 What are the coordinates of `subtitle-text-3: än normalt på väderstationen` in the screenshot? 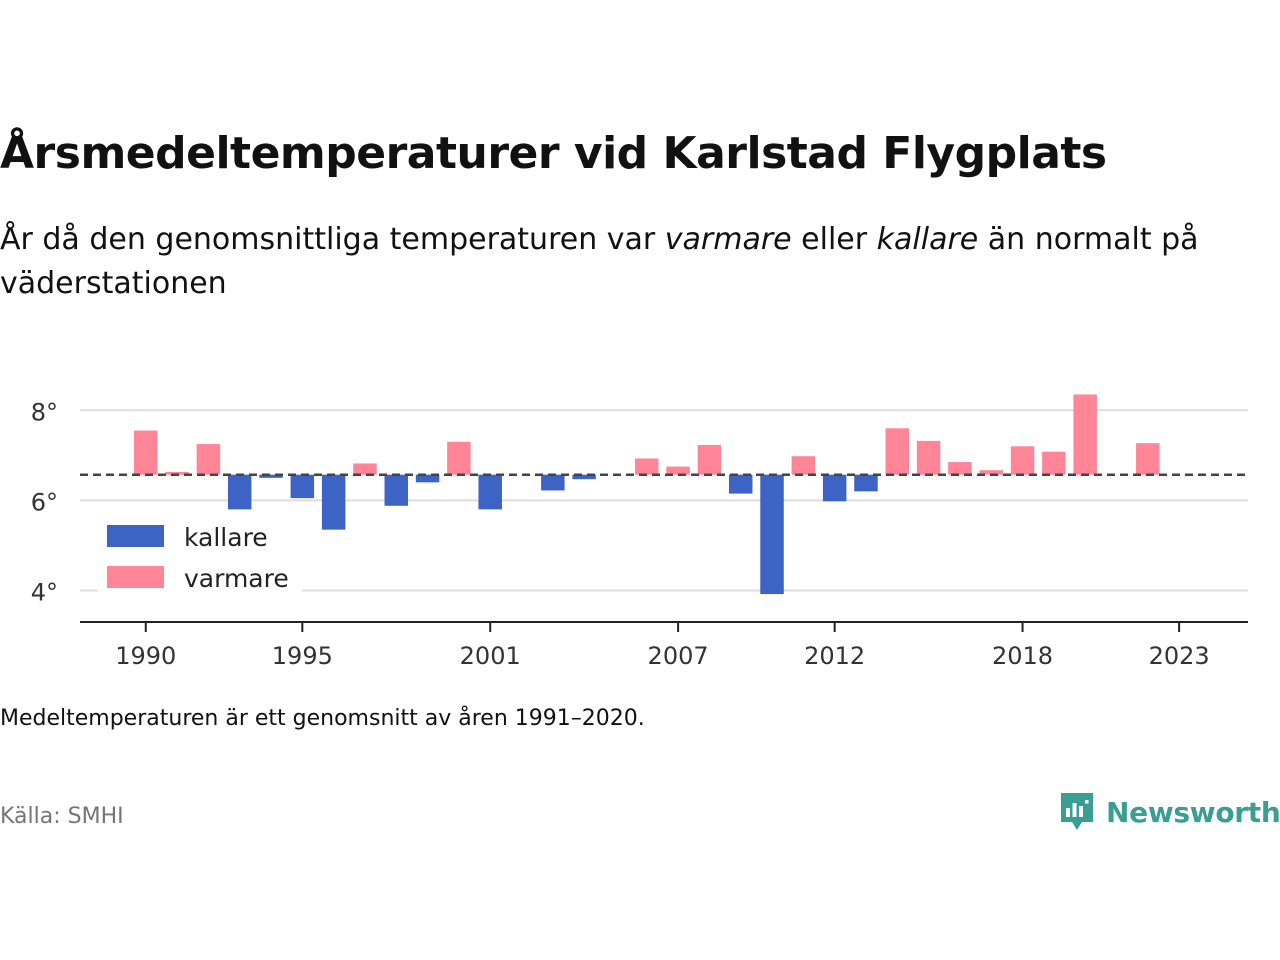 It's located at (599, 261).